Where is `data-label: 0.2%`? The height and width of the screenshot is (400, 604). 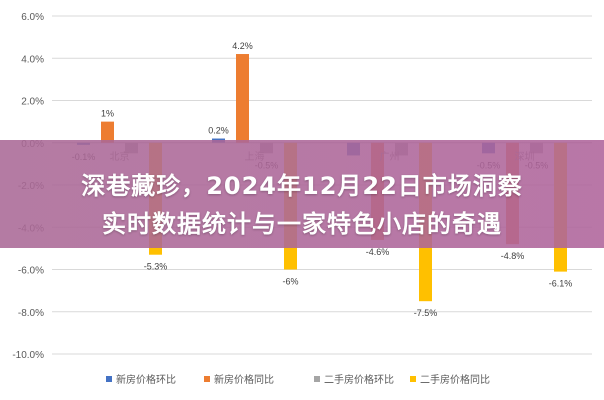 data-label: 0.2% is located at coordinates (218, 131).